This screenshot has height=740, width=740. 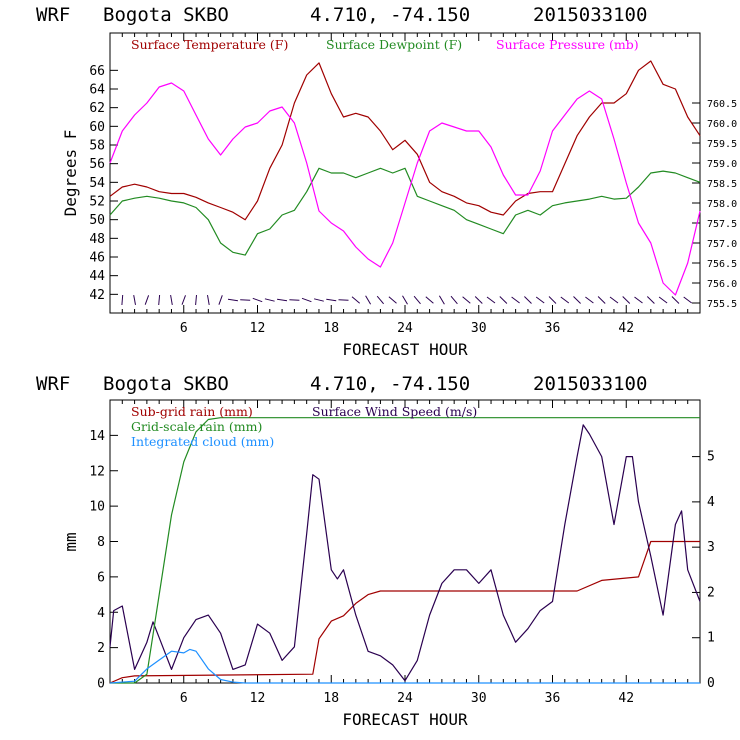 What do you see at coordinates (722, 124) in the screenshot?
I see `y2-tick-label: 760.0` at bounding box center [722, 124].